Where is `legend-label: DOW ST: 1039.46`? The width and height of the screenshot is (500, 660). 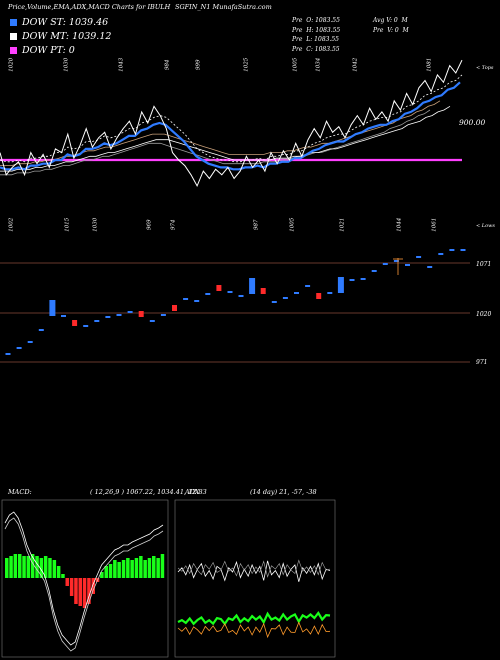
legend-label: DOW ST: 1039.46 is located at coordinates (65, 22).